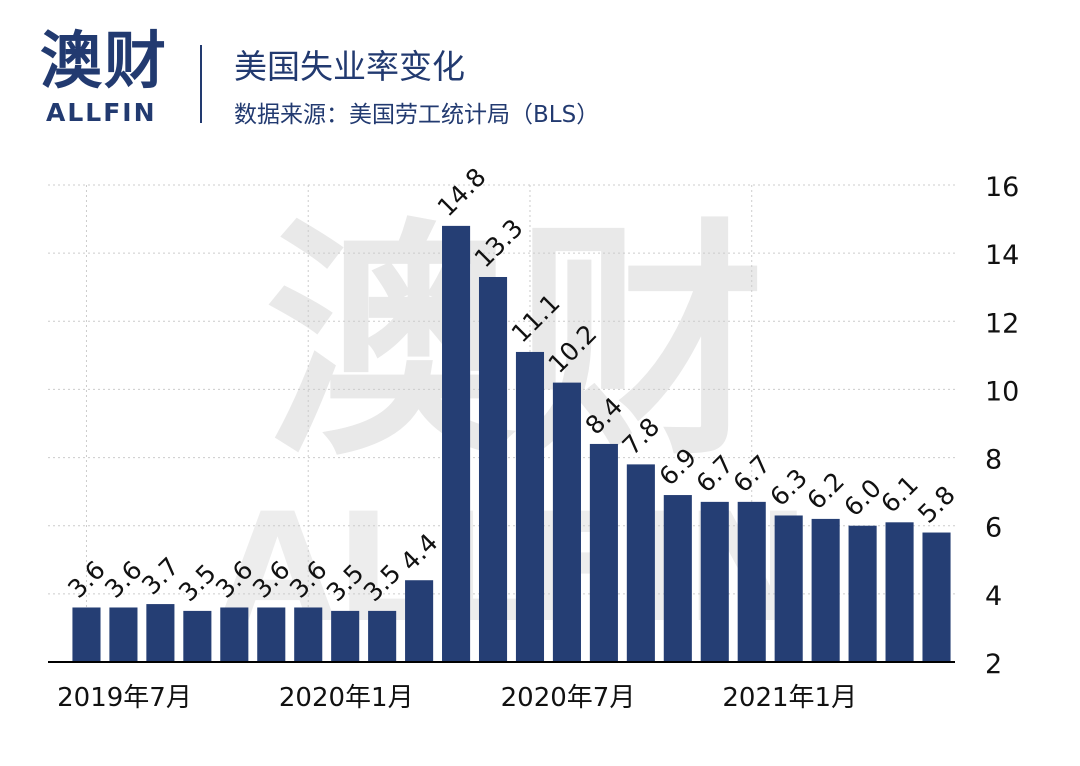  What do you see at coordinates (993, 528) in the screenshot?
I see `y-tick-label: 6` at bounding box center [993, 528].